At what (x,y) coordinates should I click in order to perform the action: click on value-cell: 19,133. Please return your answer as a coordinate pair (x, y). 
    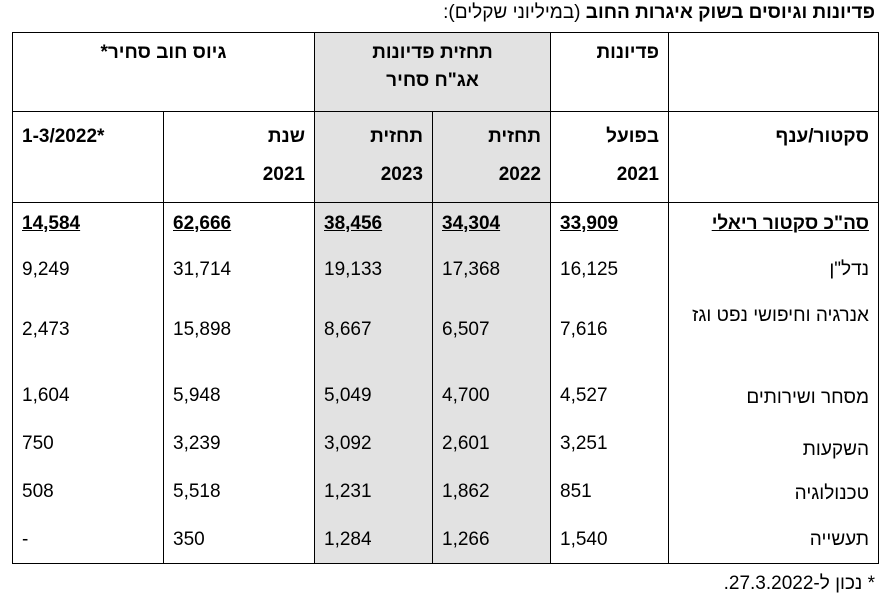
    Looking at the image, I should click on (373, 271).